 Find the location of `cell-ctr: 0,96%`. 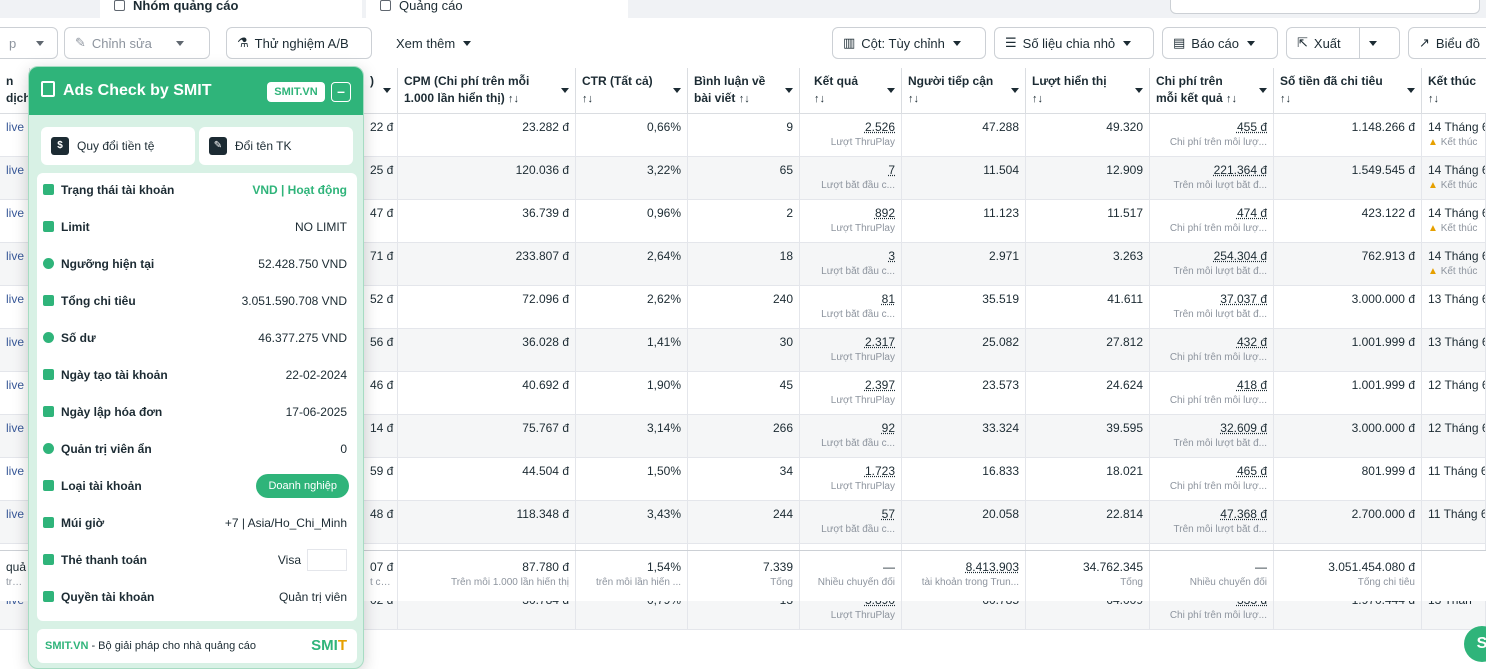

cell-ctr: 0,96% is located at coordinates (632, 221).